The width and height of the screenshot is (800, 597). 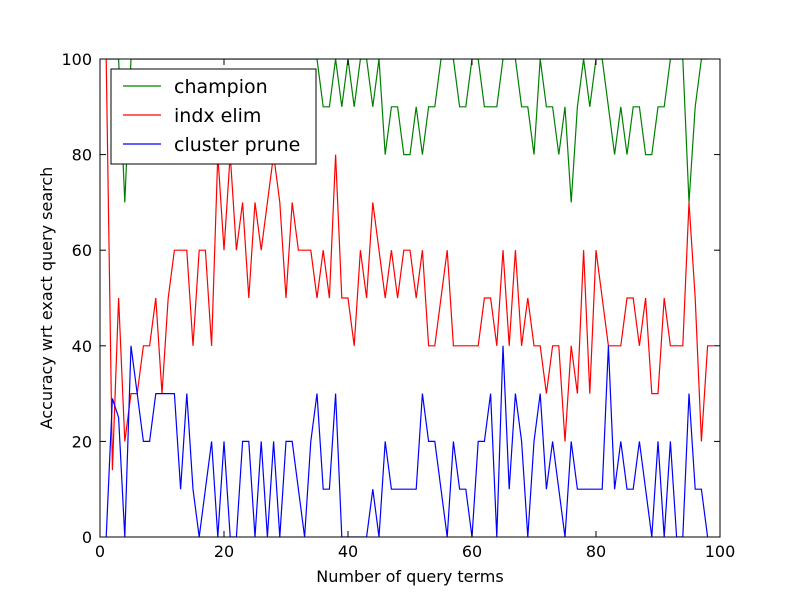 I want to click on x-axis-title: Number of query terms, so click(x=409, y=576).